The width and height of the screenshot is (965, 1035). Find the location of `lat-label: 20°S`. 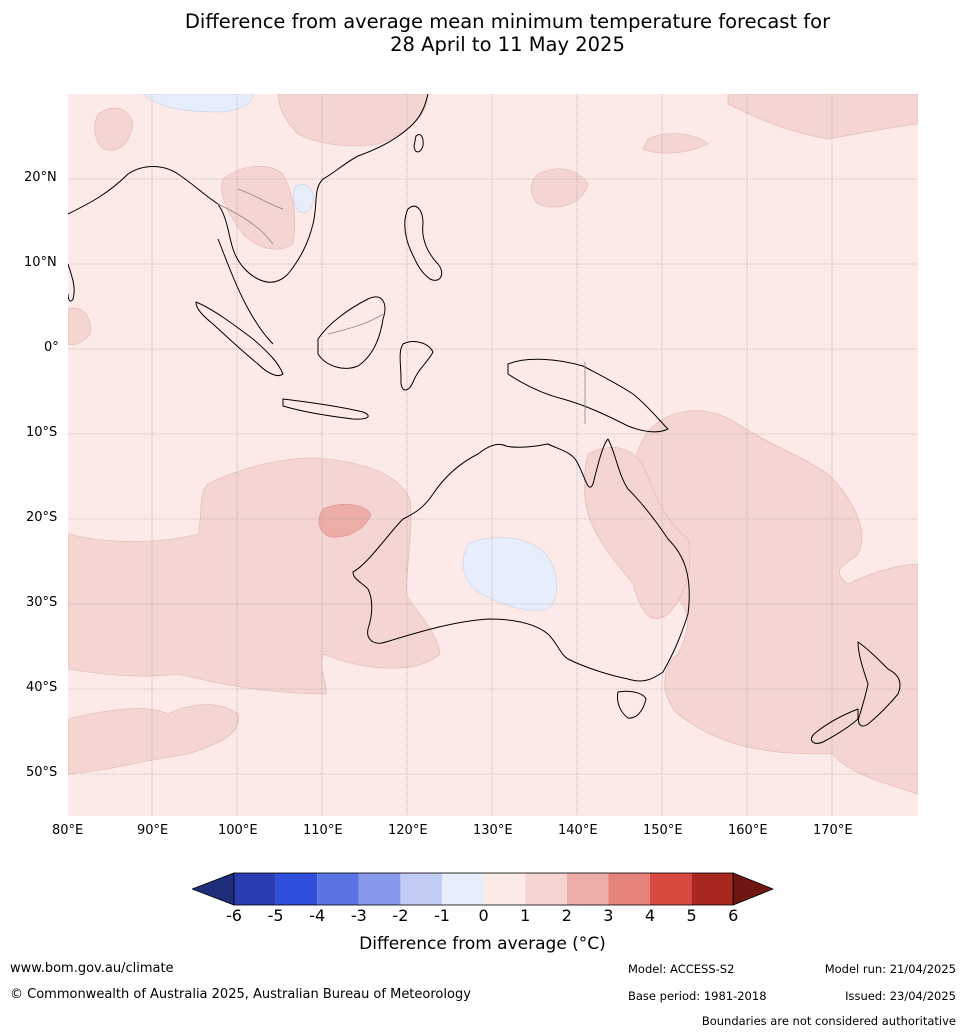

lat-label: 20°S is located at coordinates (42, 517).